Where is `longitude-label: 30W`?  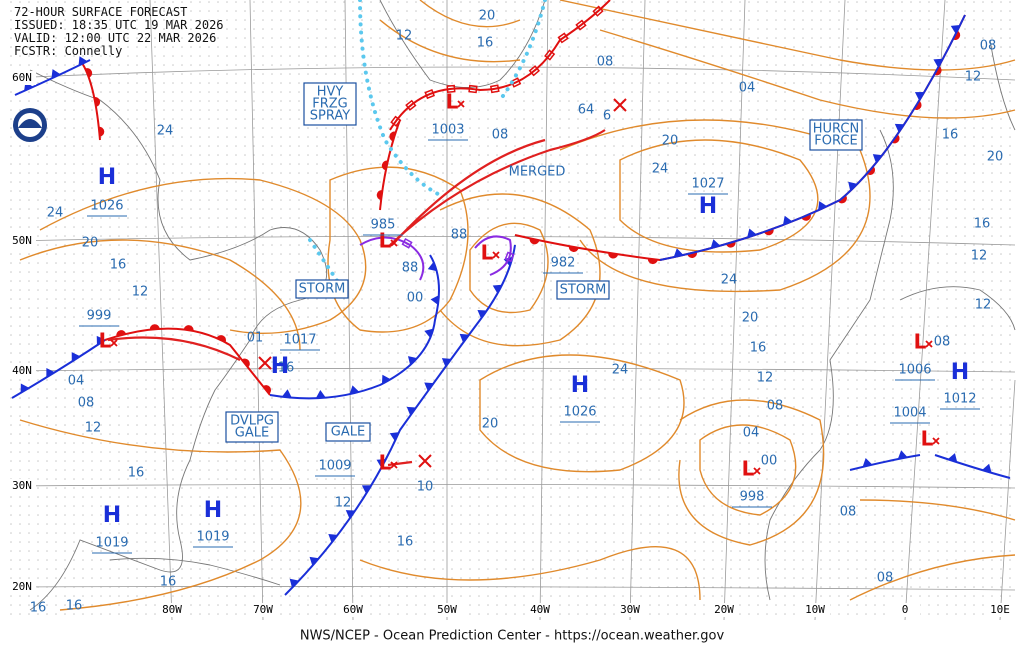
longitude-label: 30W is located at coordinates (630, 609).